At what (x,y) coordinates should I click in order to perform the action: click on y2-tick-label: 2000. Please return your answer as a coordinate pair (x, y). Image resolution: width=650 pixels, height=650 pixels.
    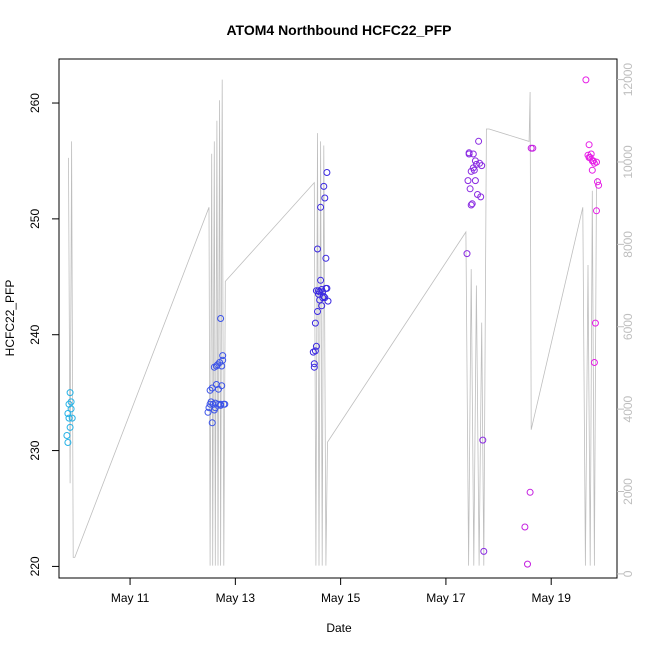
    Looking at the image, I should click on (628, 491).